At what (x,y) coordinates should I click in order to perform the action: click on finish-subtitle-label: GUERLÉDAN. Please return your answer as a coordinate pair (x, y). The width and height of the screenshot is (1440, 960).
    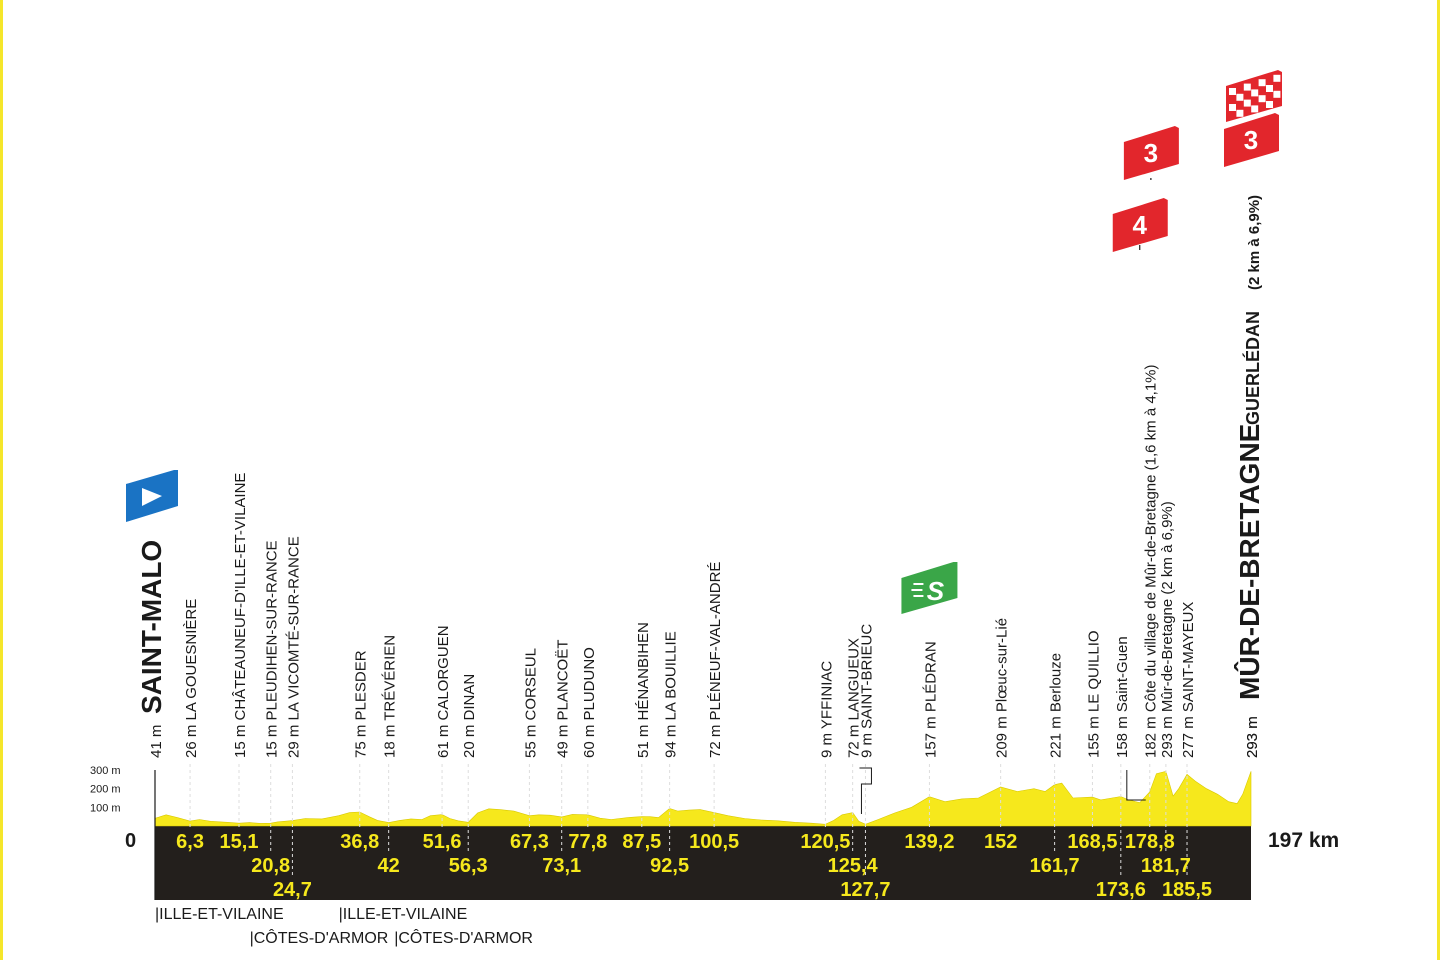
    Looking at the image, I should click on (1252, 368).